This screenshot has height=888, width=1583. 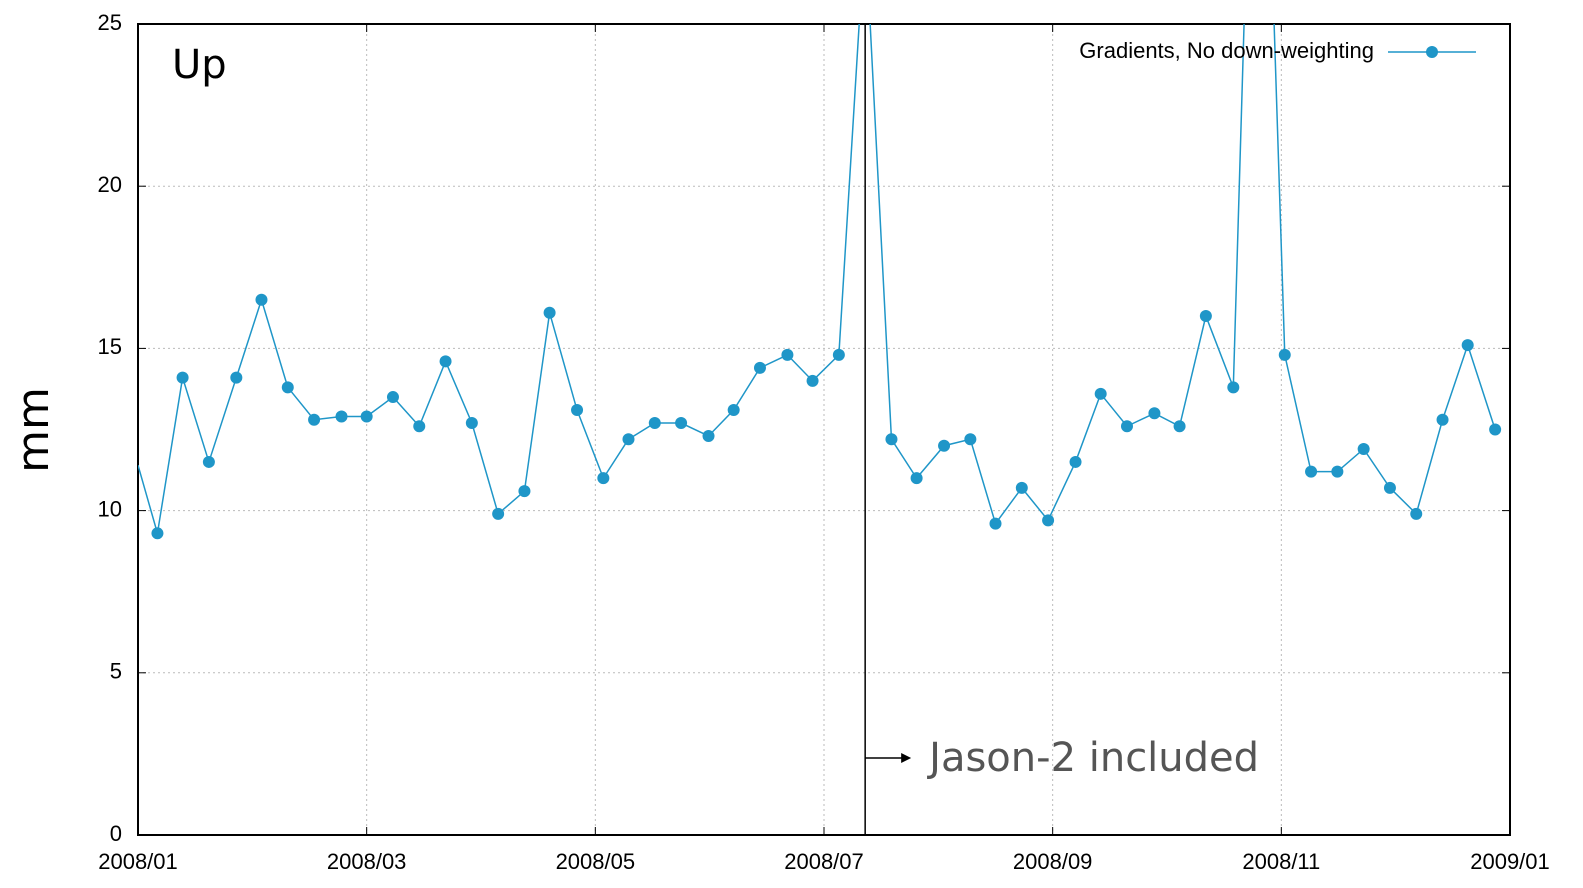 I want to click on y-tick-label: 5, so click(x=116, y=671).